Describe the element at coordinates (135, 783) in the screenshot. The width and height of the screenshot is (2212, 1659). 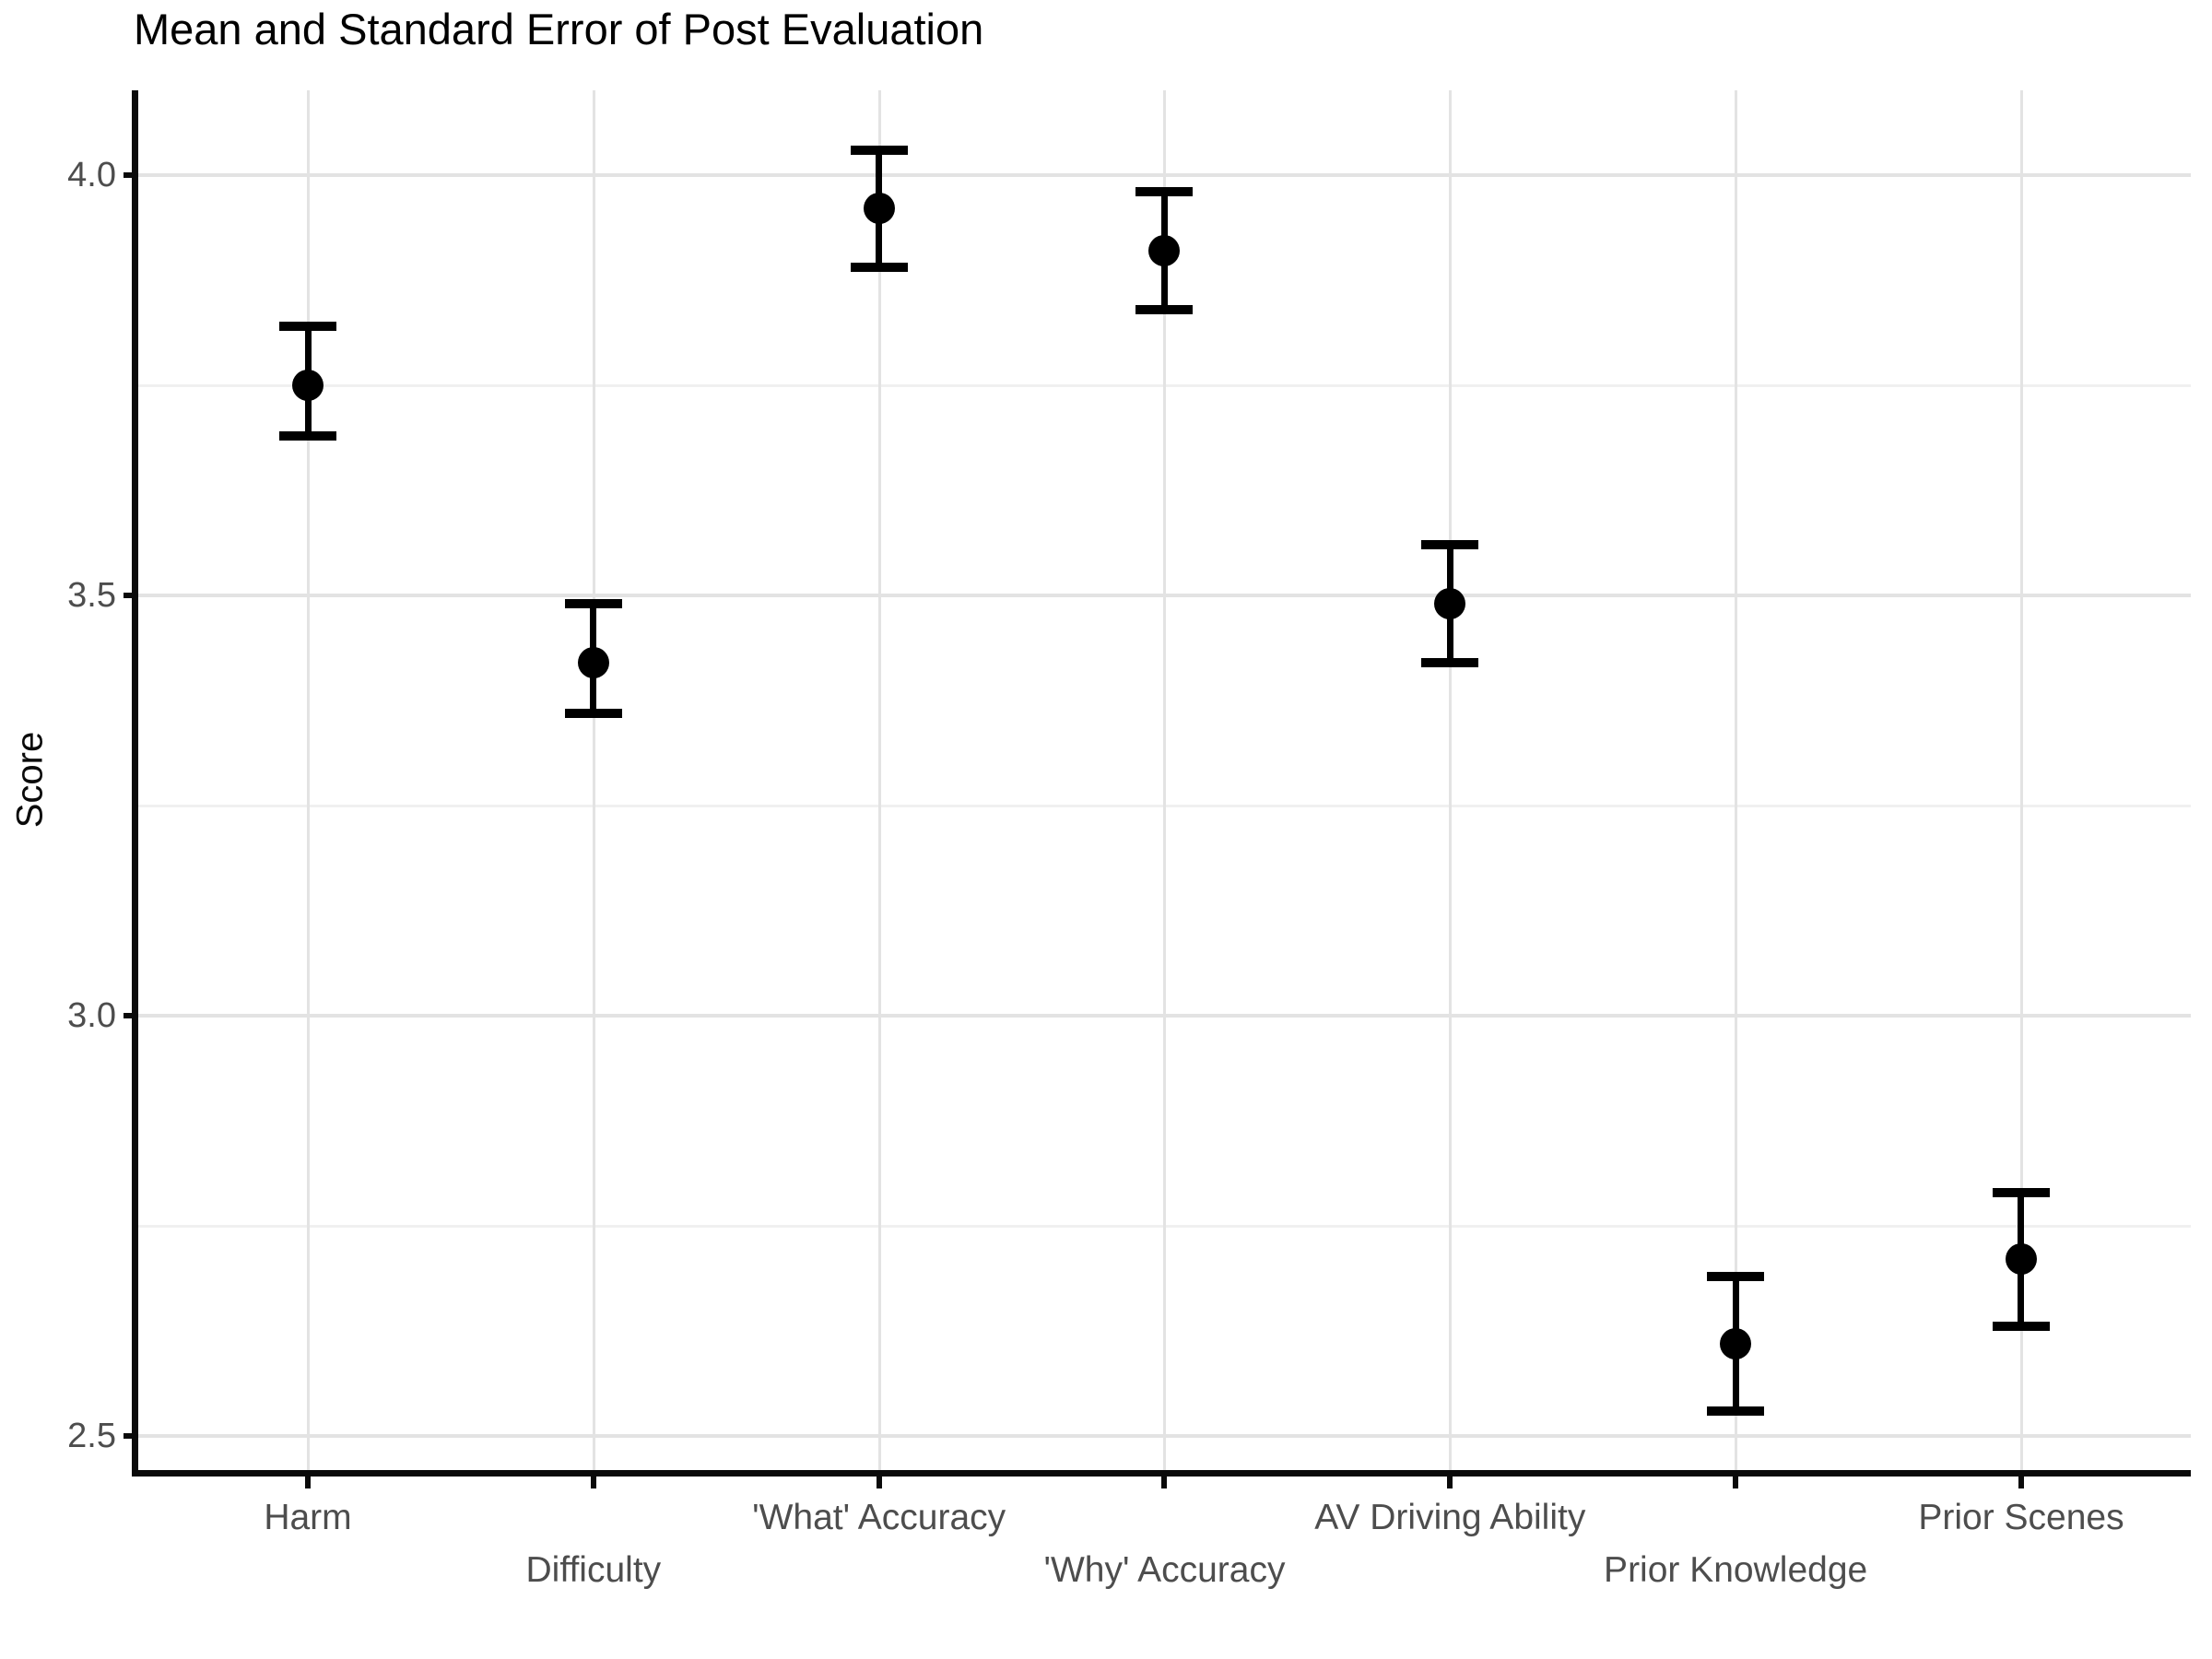
I see `y-axis-line` at that location.